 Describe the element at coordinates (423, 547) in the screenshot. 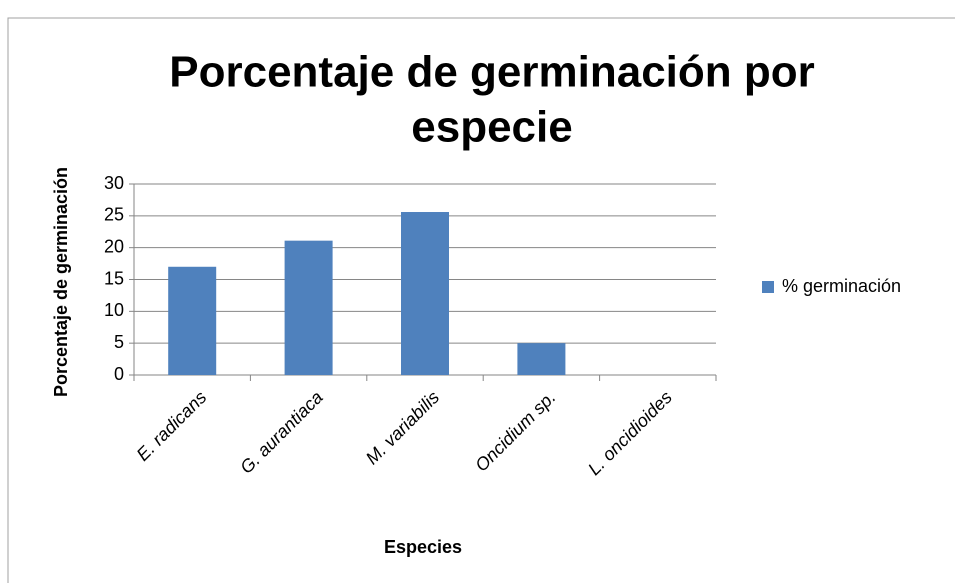

I see `x-axis-title: Especies` at that location.